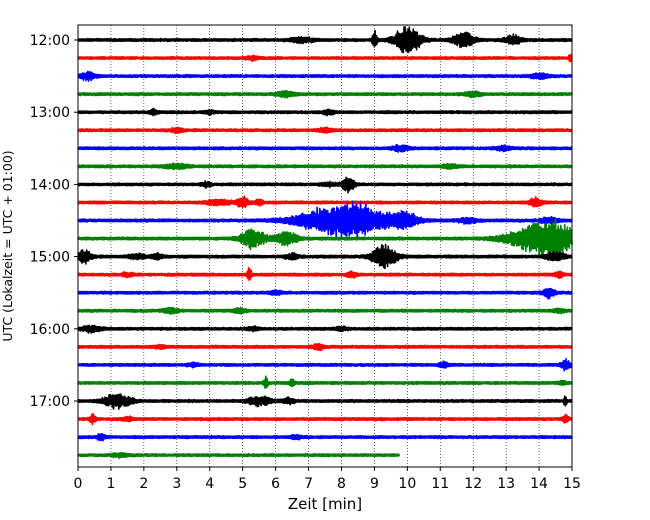  I want to click on y-tick-label: 15:00, so click(50, 258).